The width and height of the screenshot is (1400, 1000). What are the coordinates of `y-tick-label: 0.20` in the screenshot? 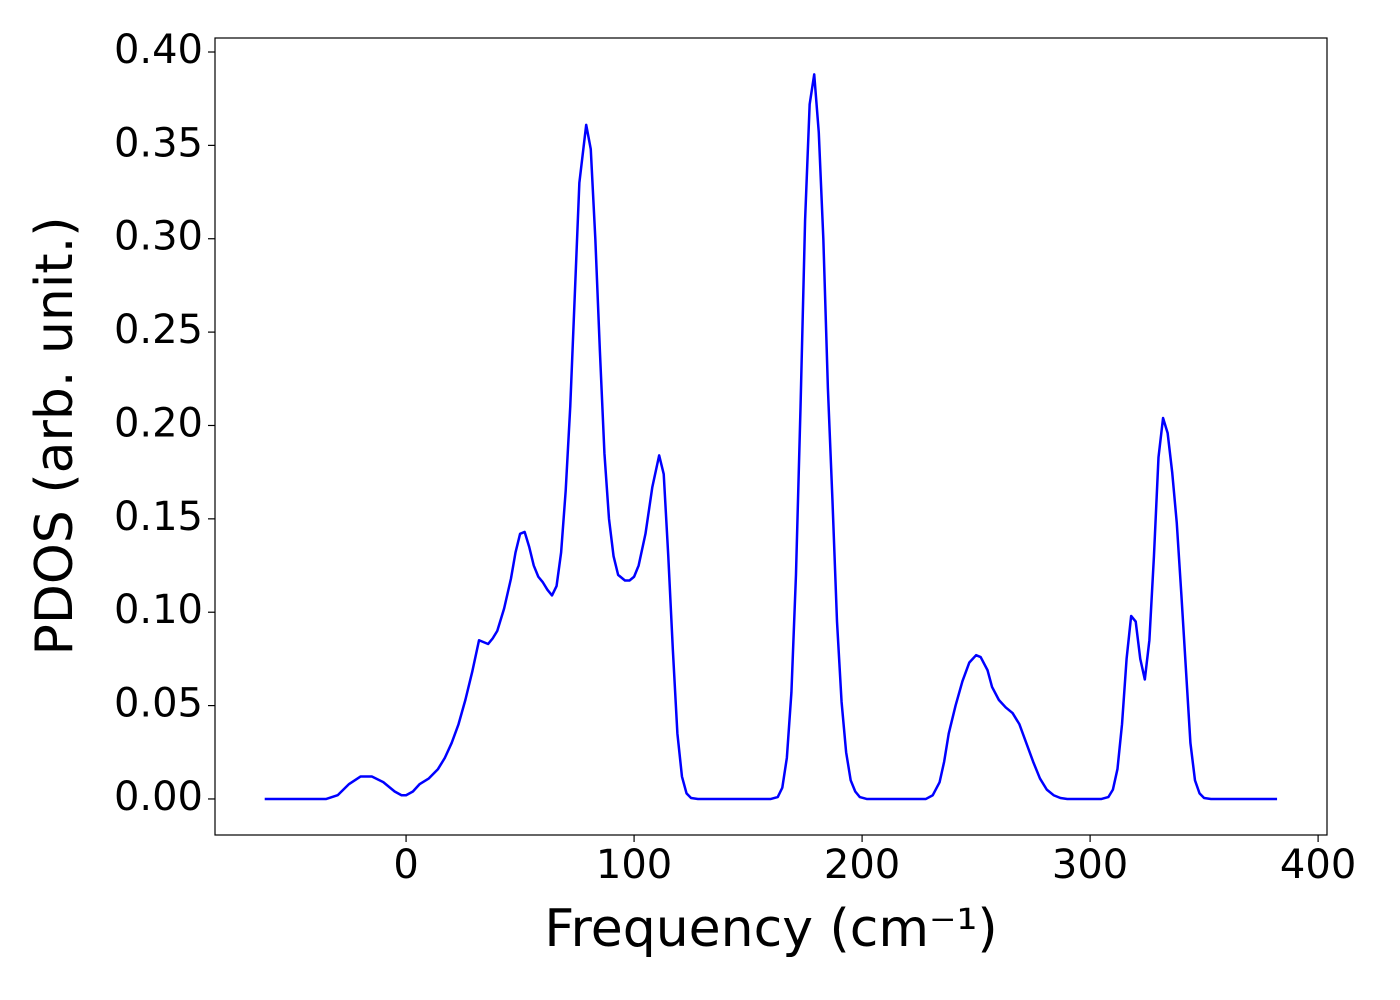 It's located at (158, 423).